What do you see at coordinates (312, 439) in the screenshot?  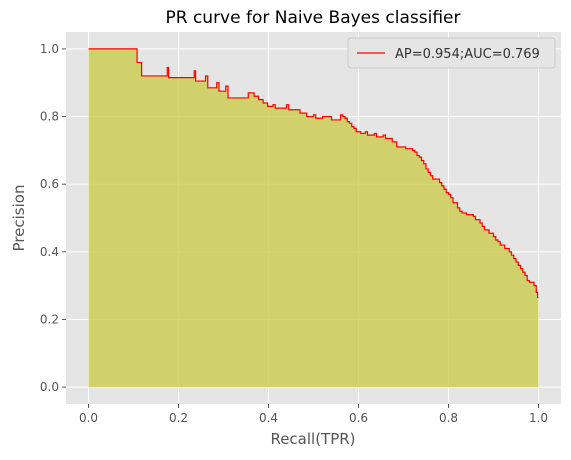 I see `x-axis-title: Recall(TPR)` at bounding box center [312, 439].